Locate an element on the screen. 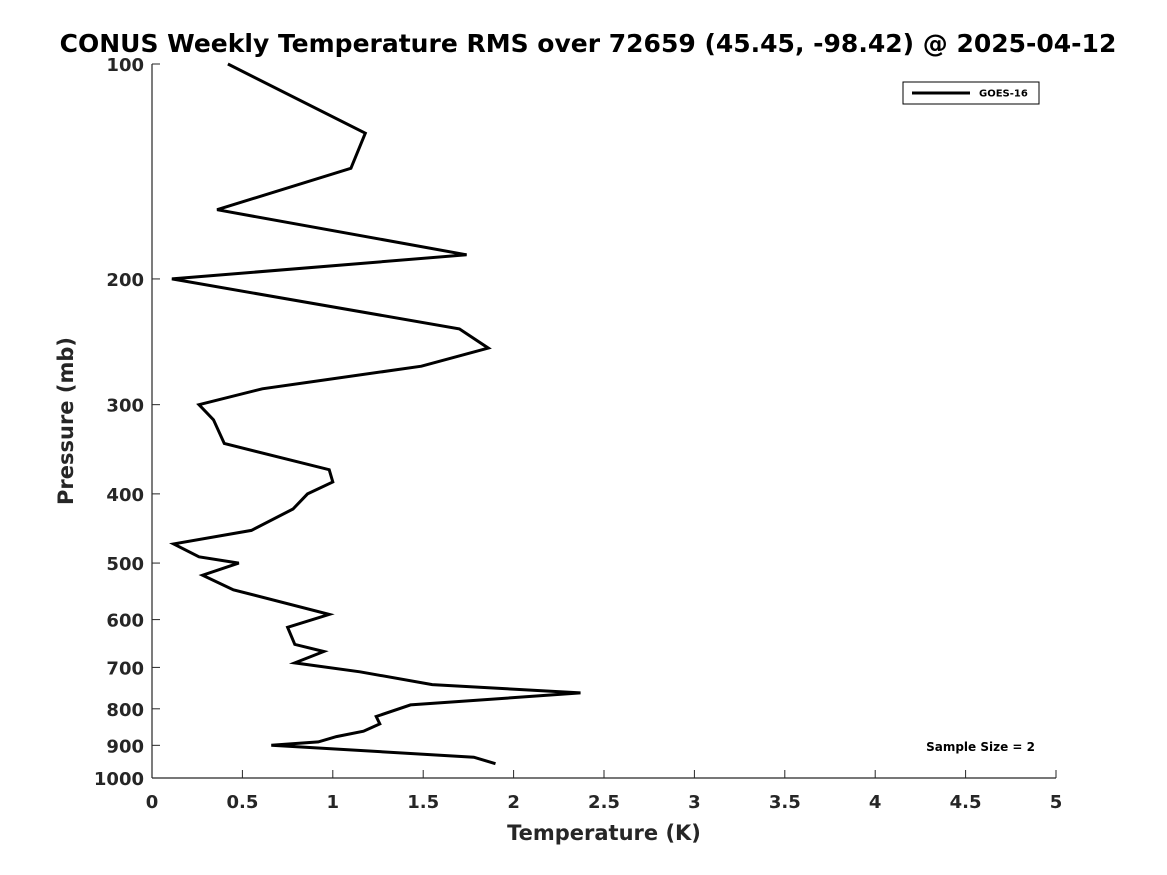  x-tick-label: 1.5 is located at coordinates (423, 802).